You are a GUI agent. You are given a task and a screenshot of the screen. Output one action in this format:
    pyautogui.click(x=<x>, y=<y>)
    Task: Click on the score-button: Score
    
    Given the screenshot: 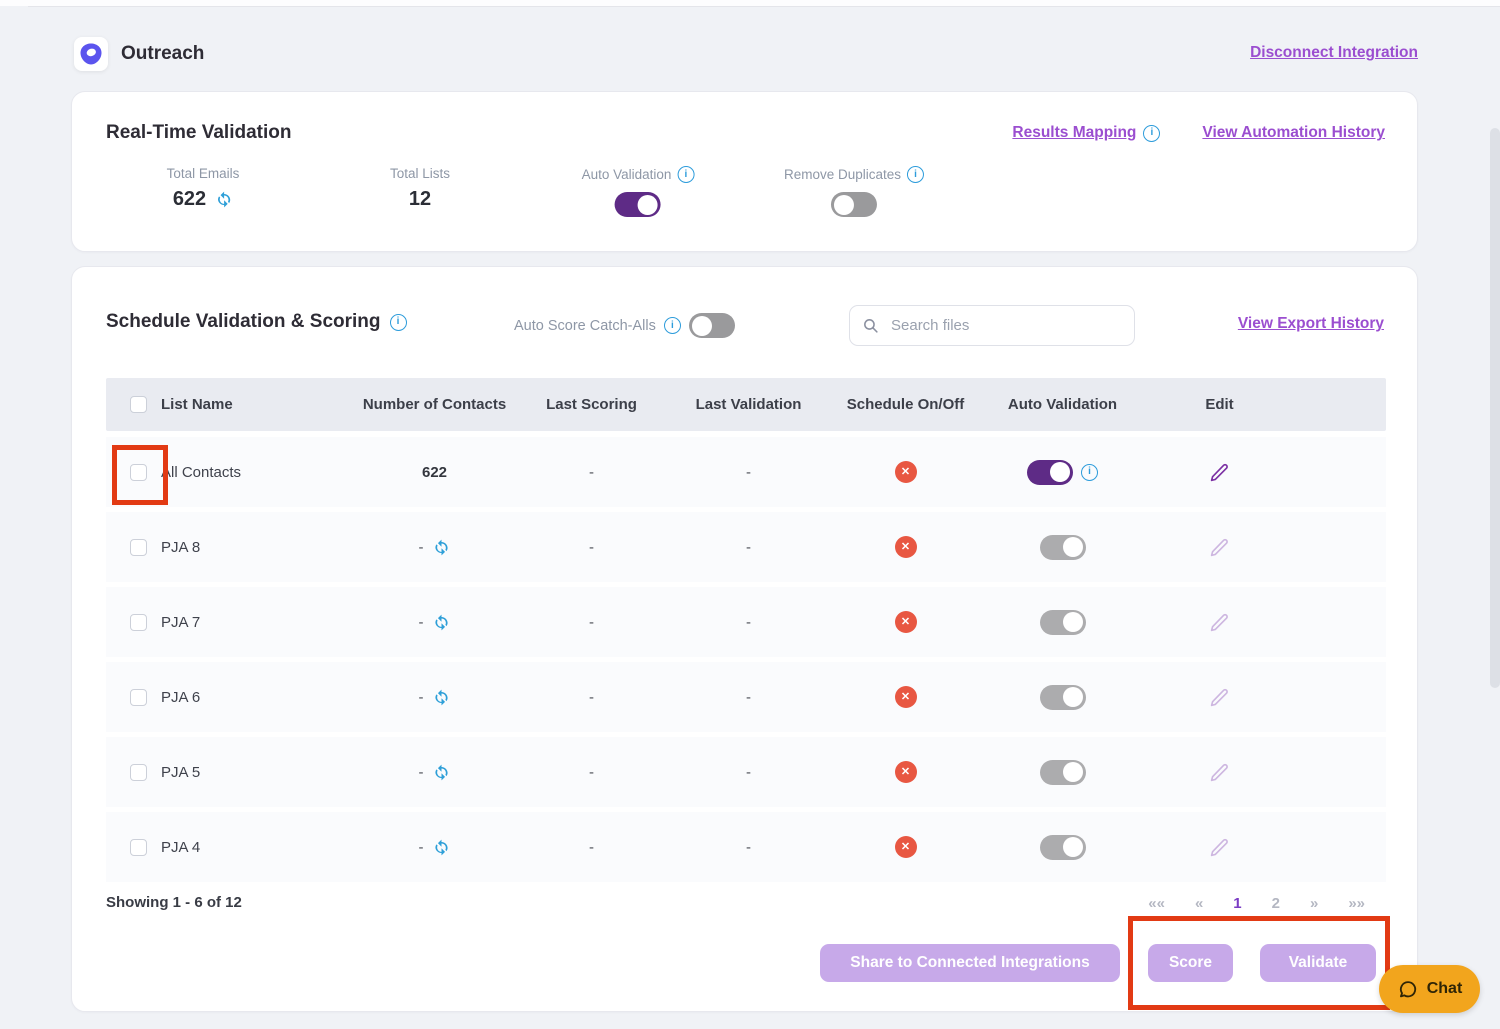 What is the action you would take?
    pyautogui.click(x=1190, y=963)
    